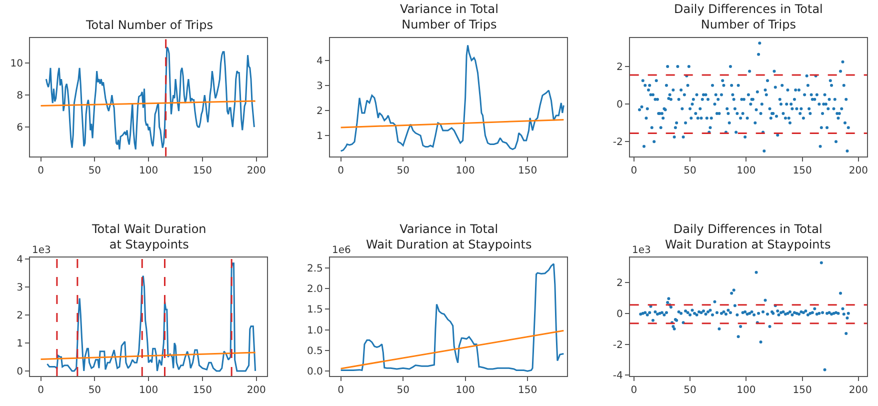 Image resolution: width=878 pixels, height=406 pixels. Describe the element at coordinates (341, 250) in the screenshot. I see `text: 1e6` at that location.